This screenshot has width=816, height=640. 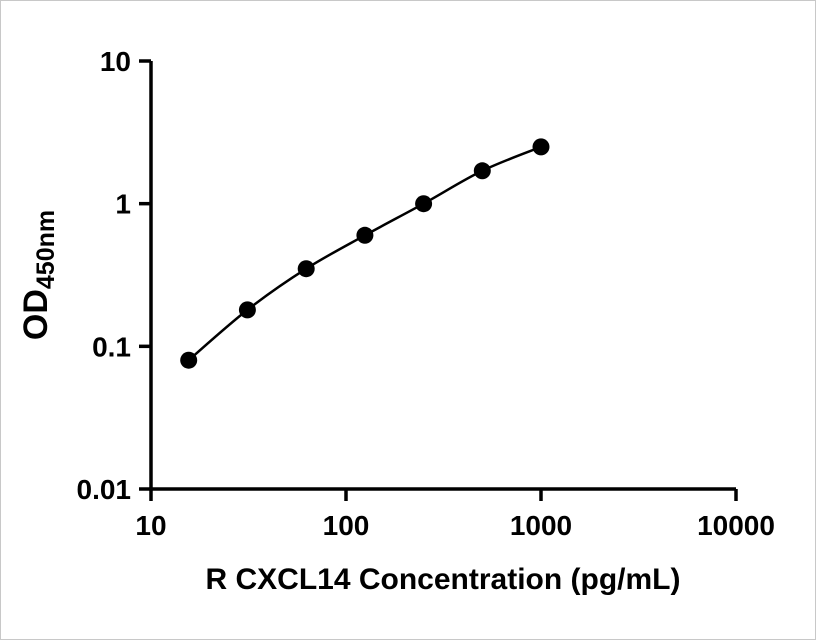 I want to click on x-axis-title: R CXCL14 Concentration (pg/mL), so click(x=442, y=579).